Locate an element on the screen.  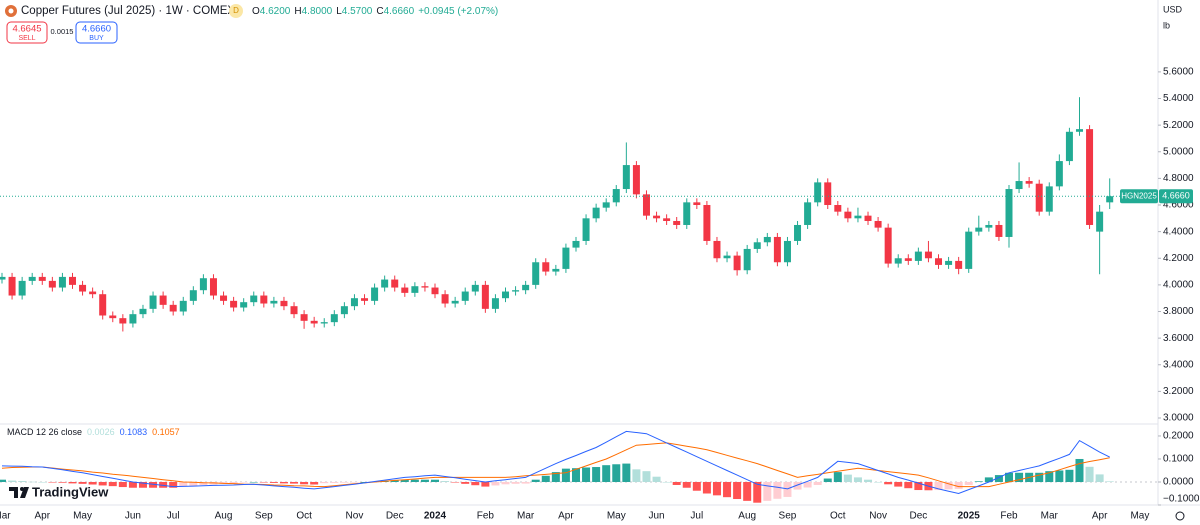
signal-line is located at coordinates (555, 465).